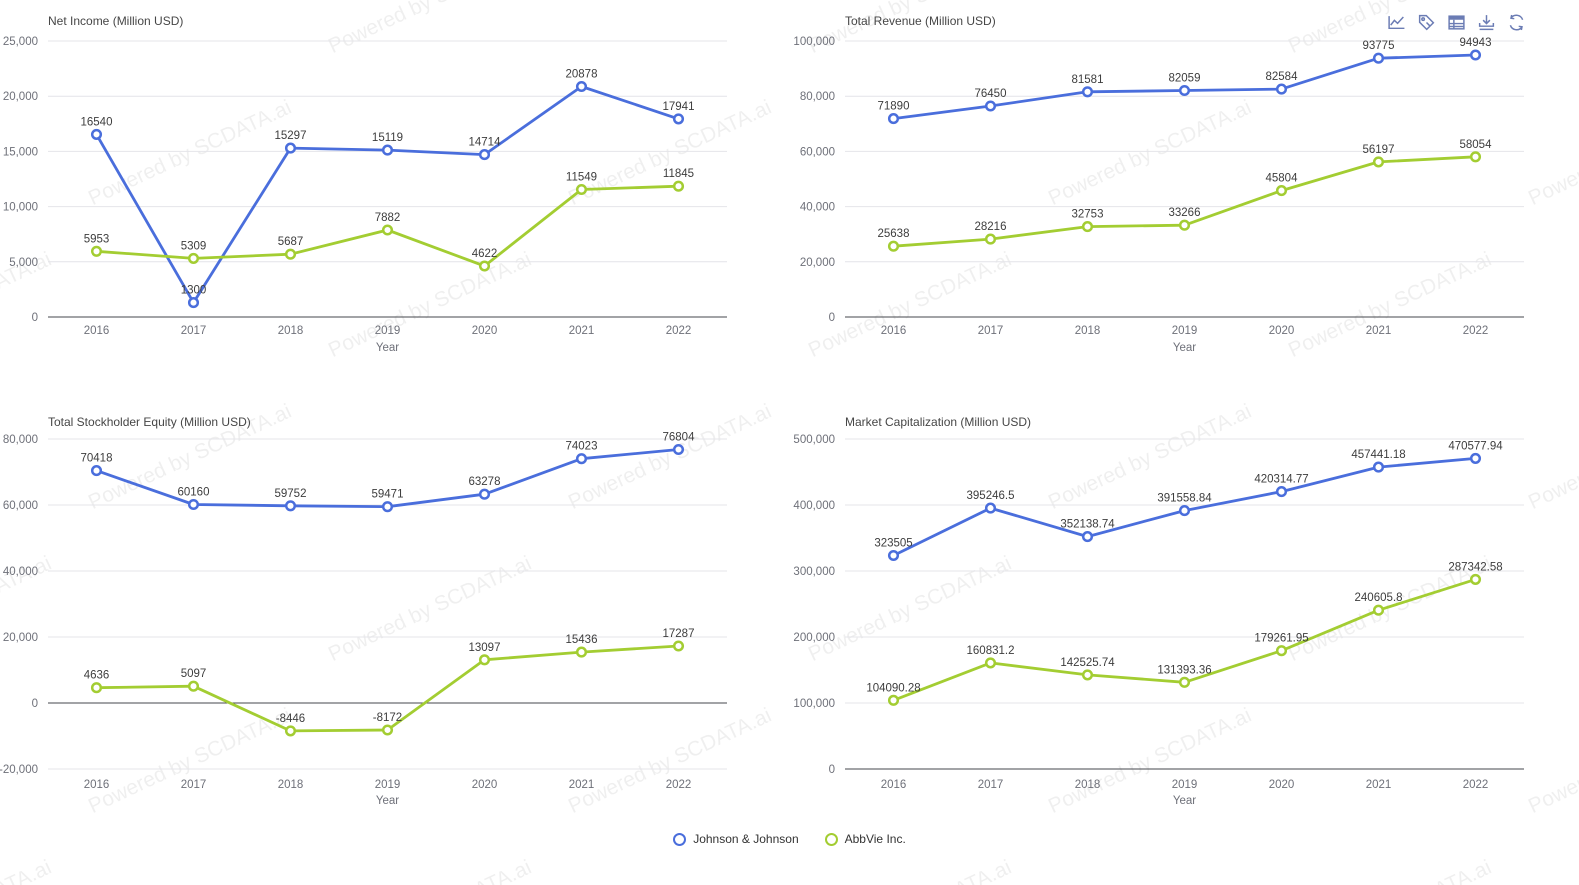  I want to click on data-label: 104090.28, so click(893, 688).